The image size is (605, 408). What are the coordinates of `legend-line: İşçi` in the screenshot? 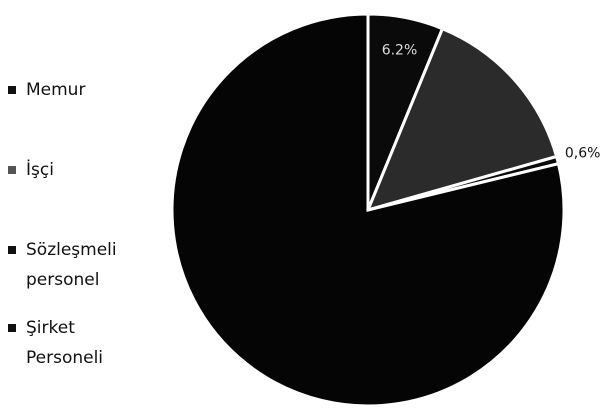 It's located at (40, 169).